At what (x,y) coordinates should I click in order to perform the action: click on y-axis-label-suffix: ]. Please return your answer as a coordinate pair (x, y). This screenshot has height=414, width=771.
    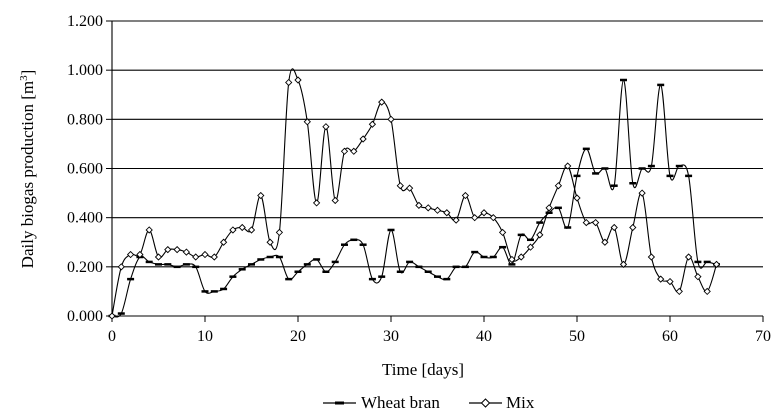
    Looking at the image, I should click on (27, 73).